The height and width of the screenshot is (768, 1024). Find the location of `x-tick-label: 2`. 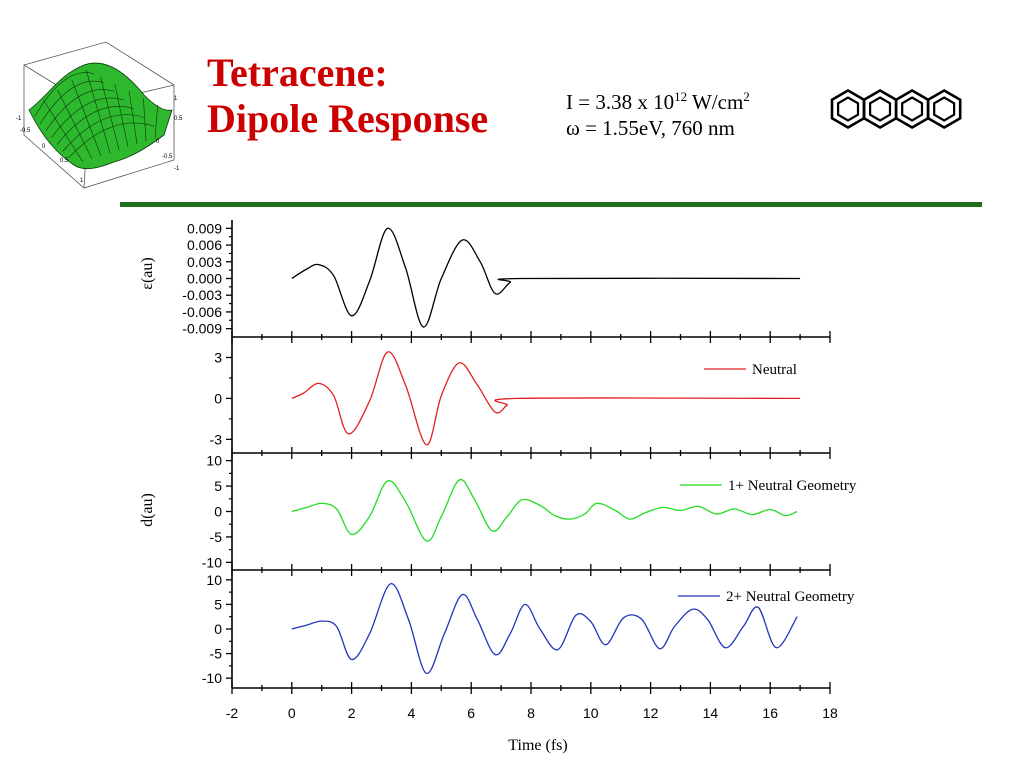

x-tick-label: 2 is located at coordinates (352, 713).